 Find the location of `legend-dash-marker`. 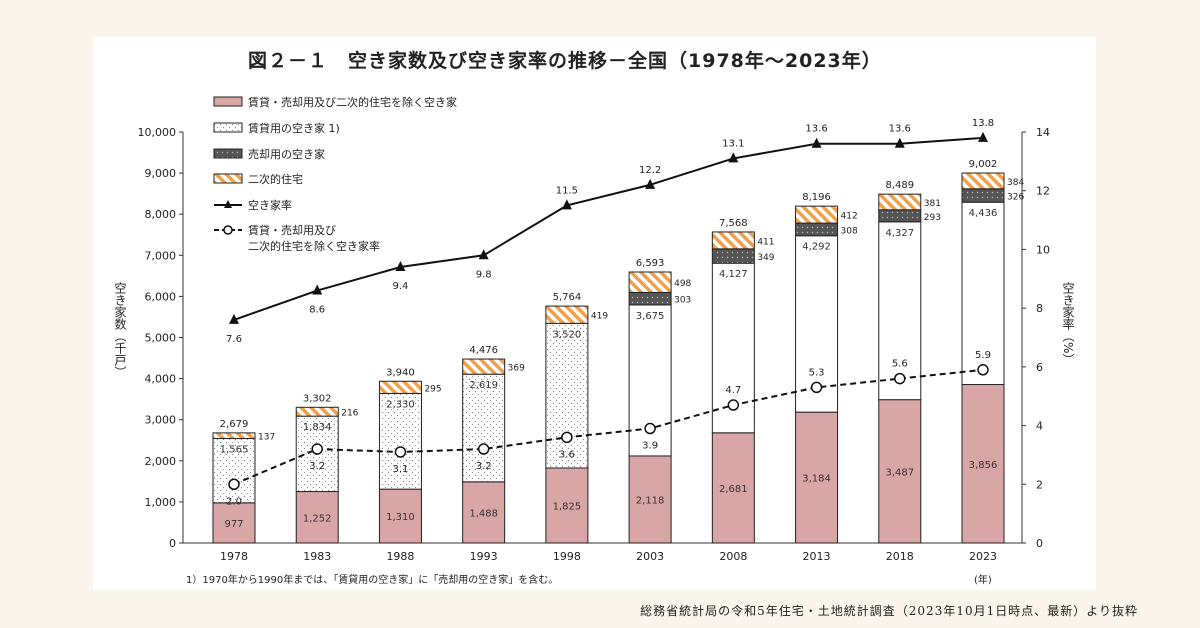

legend-dash-marker is located at coordinates (228, 230).